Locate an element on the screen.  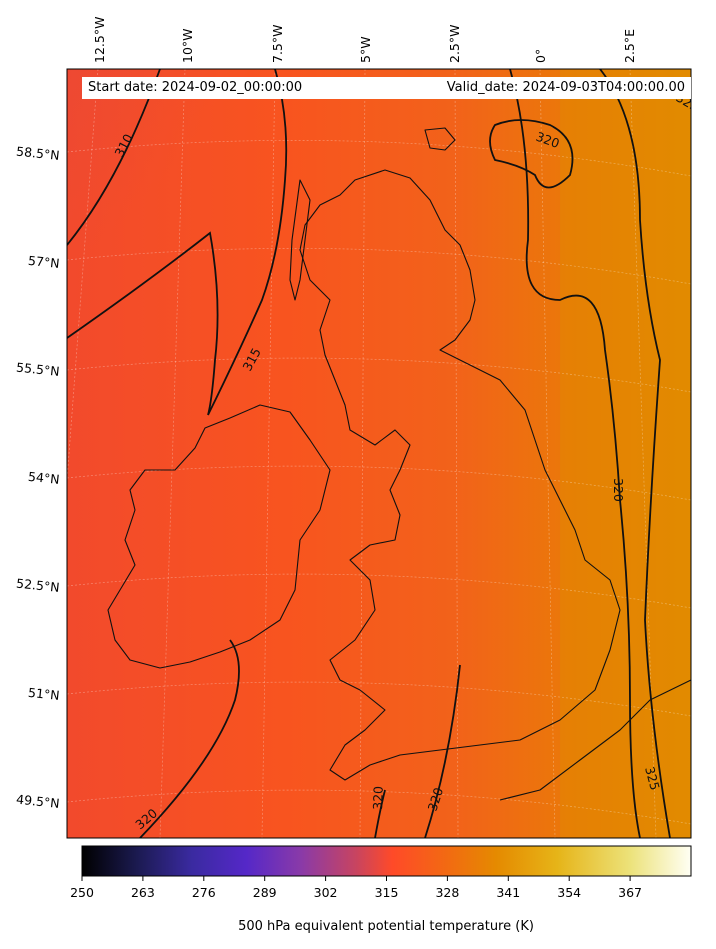
warm-region-east is located at coordinates (625, 453).